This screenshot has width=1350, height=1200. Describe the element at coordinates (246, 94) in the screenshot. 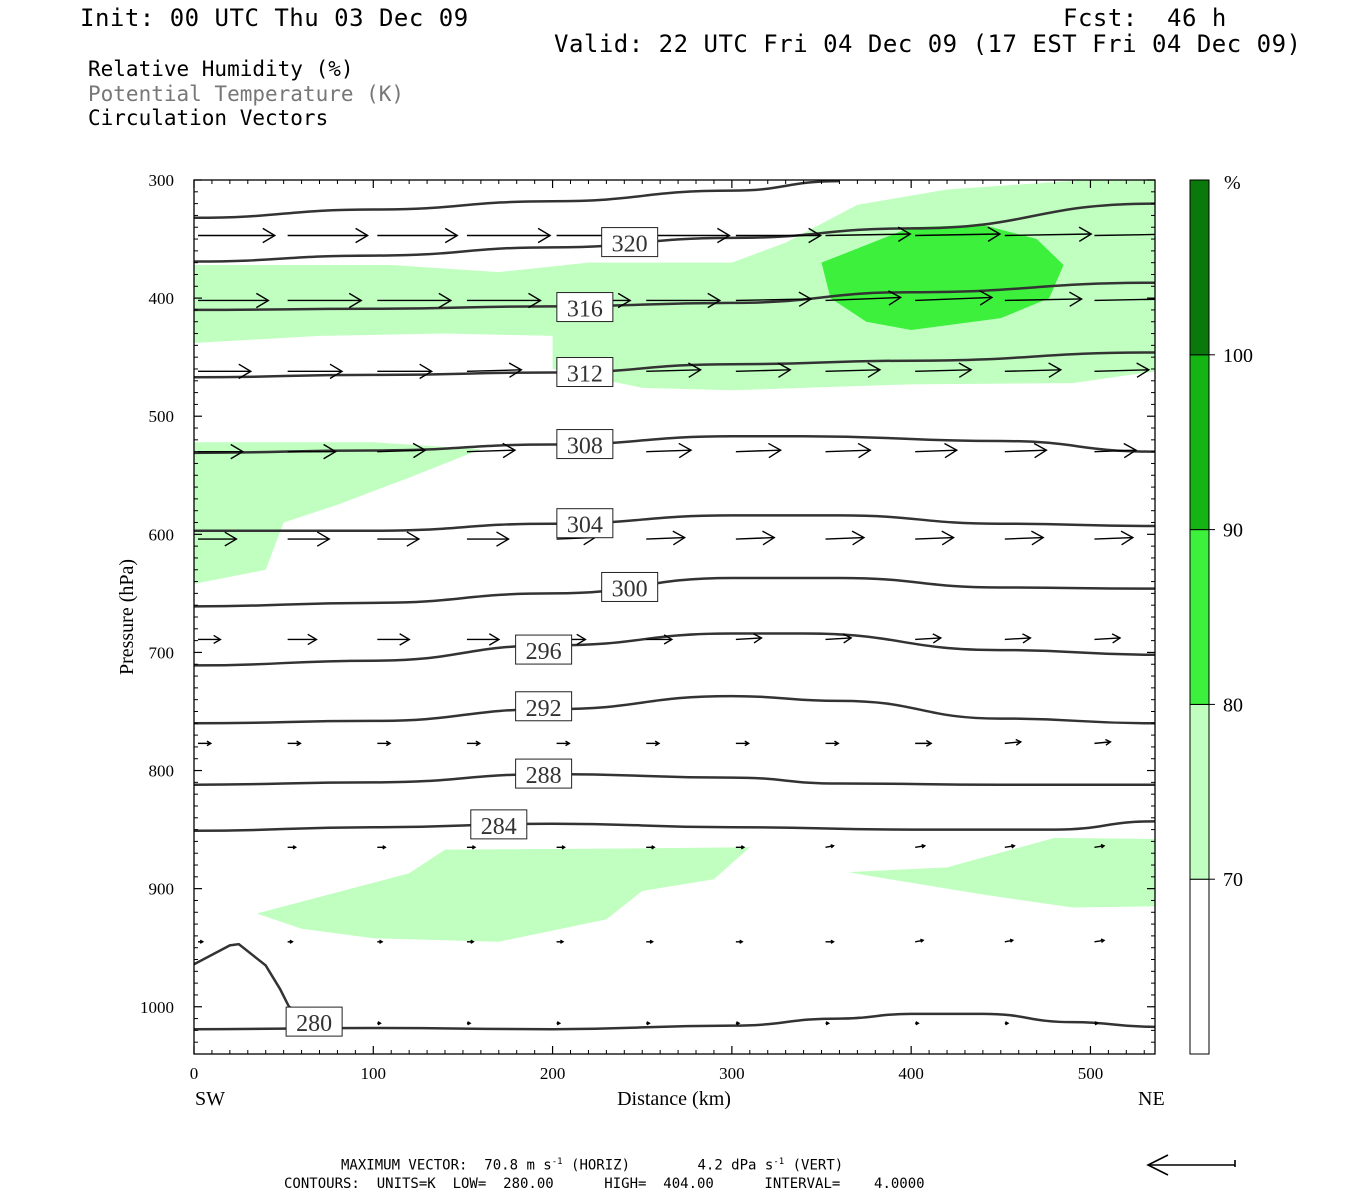

I see `field-potential-temperature: Potential Temperature (K)` at that location.